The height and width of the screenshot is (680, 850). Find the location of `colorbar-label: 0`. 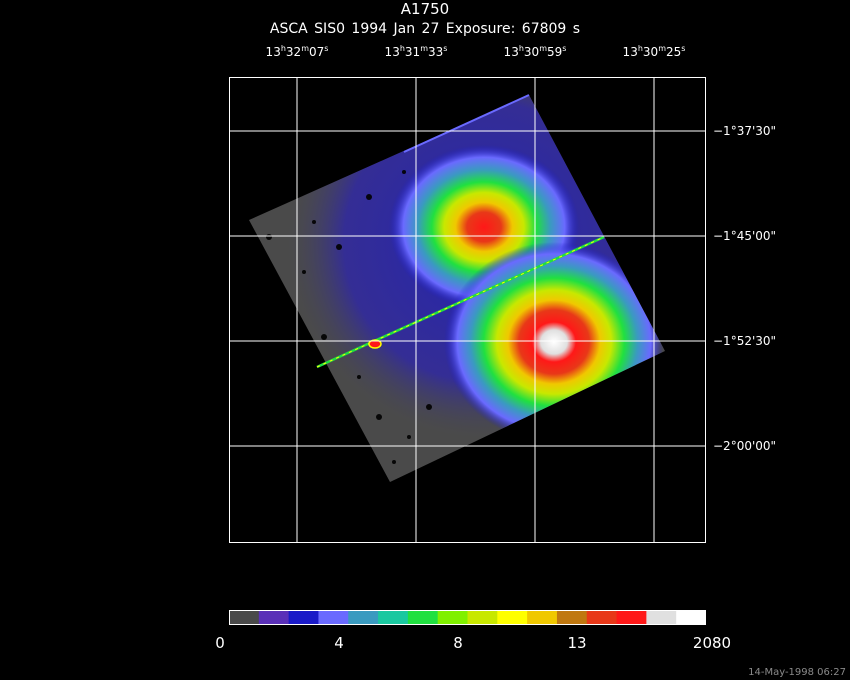

colorbar-label: 0 is located at coordinates (220, 643).